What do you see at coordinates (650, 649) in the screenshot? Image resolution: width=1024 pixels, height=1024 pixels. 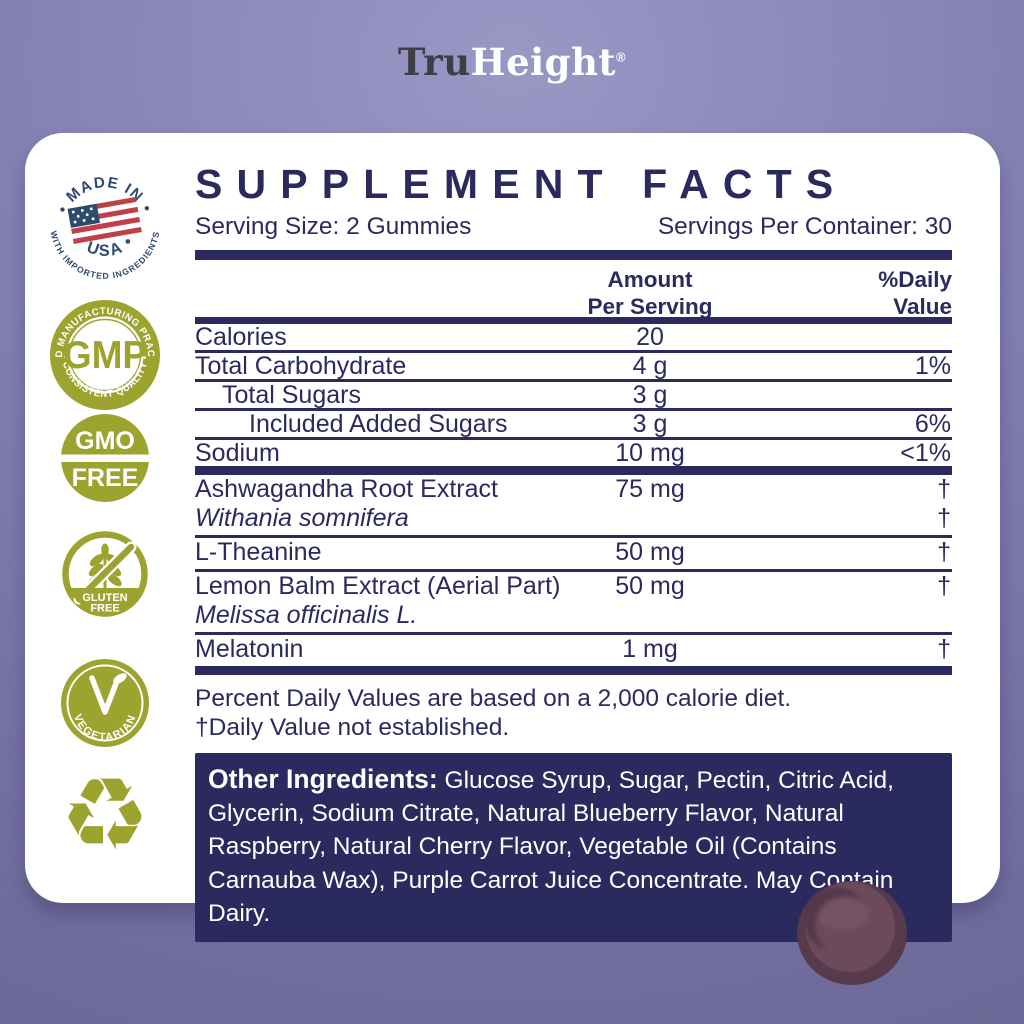 I see `active-amount: 1 mg` at bounding box center [650, 649].